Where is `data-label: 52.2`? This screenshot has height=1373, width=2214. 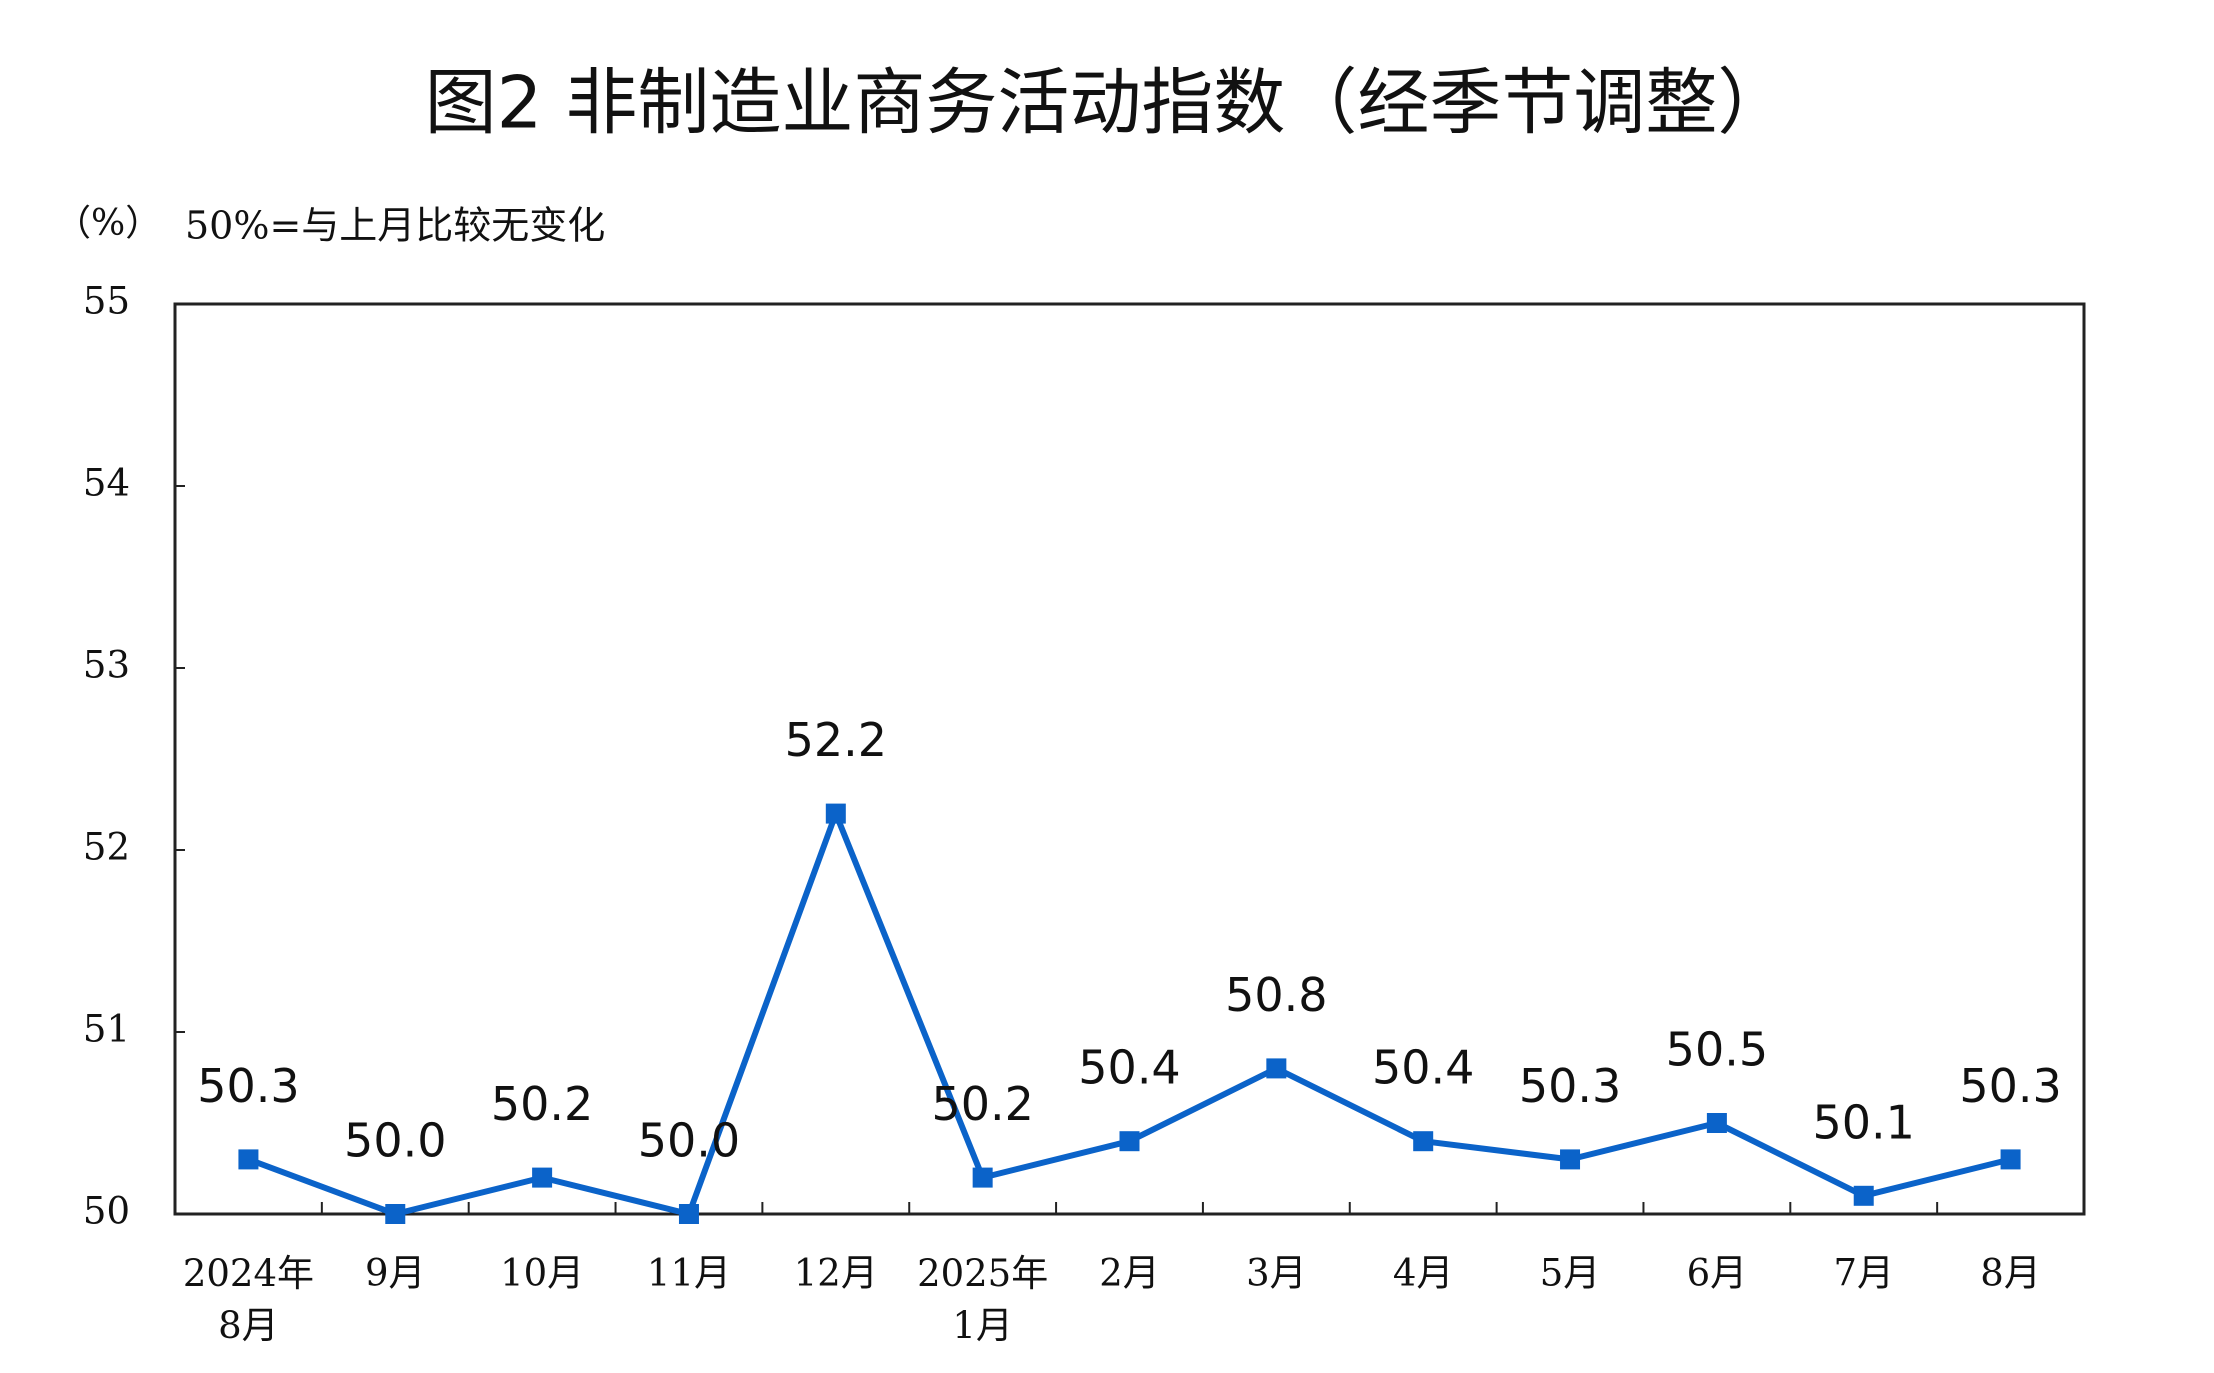
data-label: 52.2 is located at coordinates (836, 740).